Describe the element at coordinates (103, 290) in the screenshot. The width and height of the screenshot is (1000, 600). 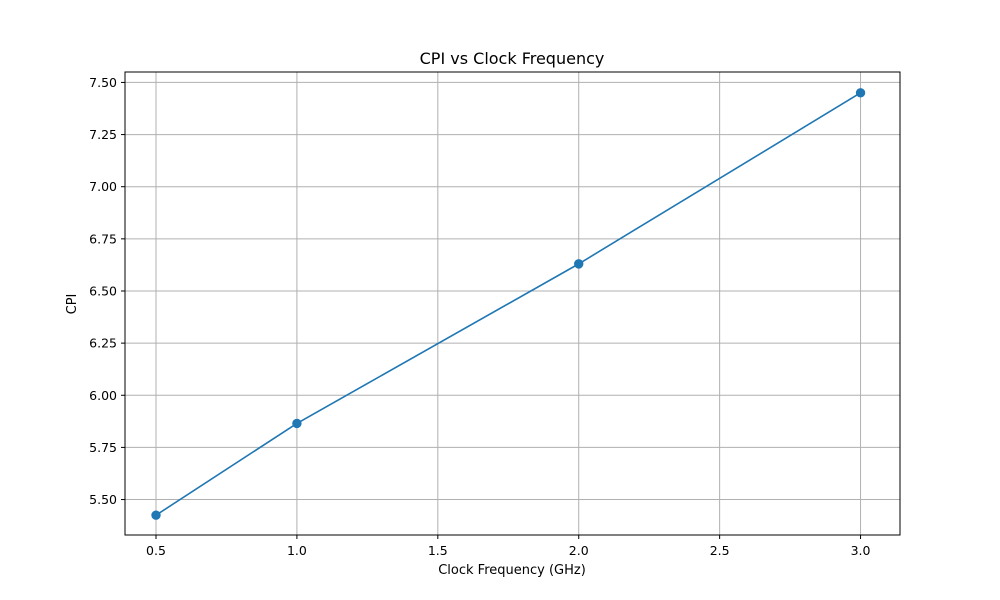
I see `y-tick-label: 6.50` at that location.